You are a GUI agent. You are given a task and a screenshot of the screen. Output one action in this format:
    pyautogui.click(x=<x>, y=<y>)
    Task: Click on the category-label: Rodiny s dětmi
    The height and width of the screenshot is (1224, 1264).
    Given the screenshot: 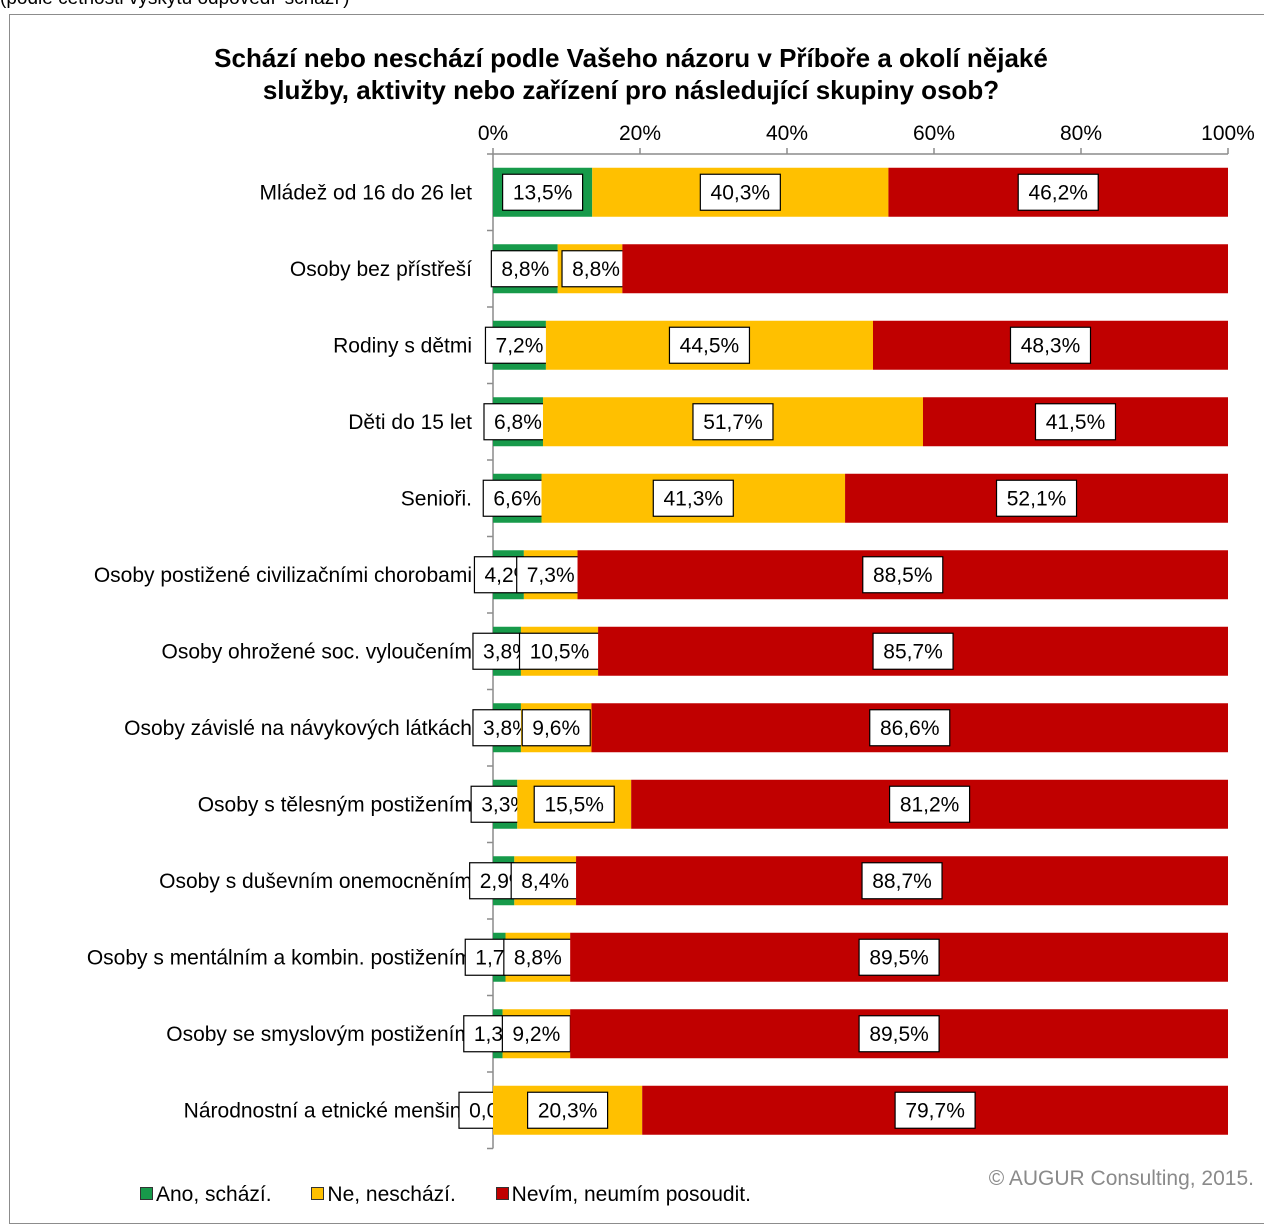 What is the action you would take?
    pyautogui.click(x=402, y=345)
    